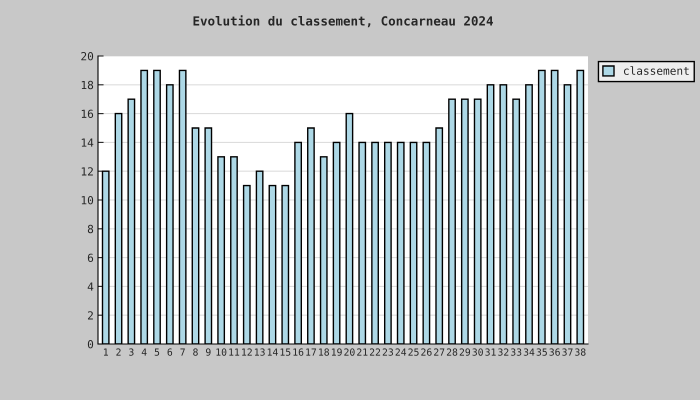 This screenshot has height=400, width=700. Describe the element at coordinates (413, 352) in the screenshot. I see `x-tick-label: 25` at that location.